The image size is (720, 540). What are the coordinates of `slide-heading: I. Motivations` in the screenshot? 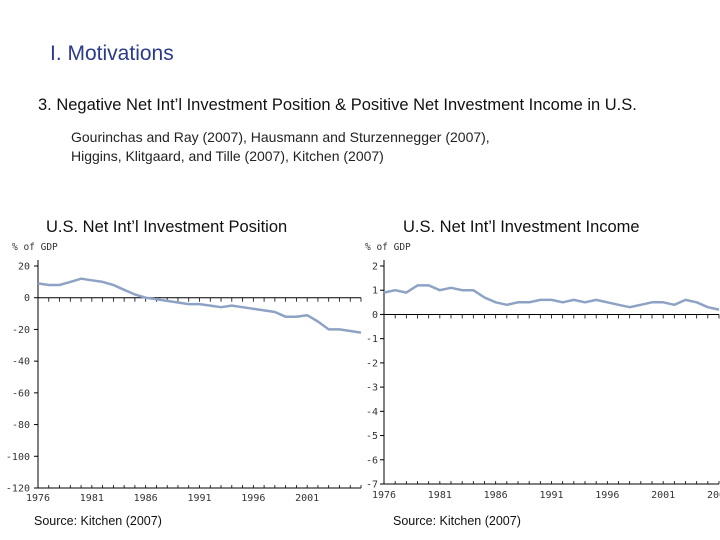 It's located at (112, 53).